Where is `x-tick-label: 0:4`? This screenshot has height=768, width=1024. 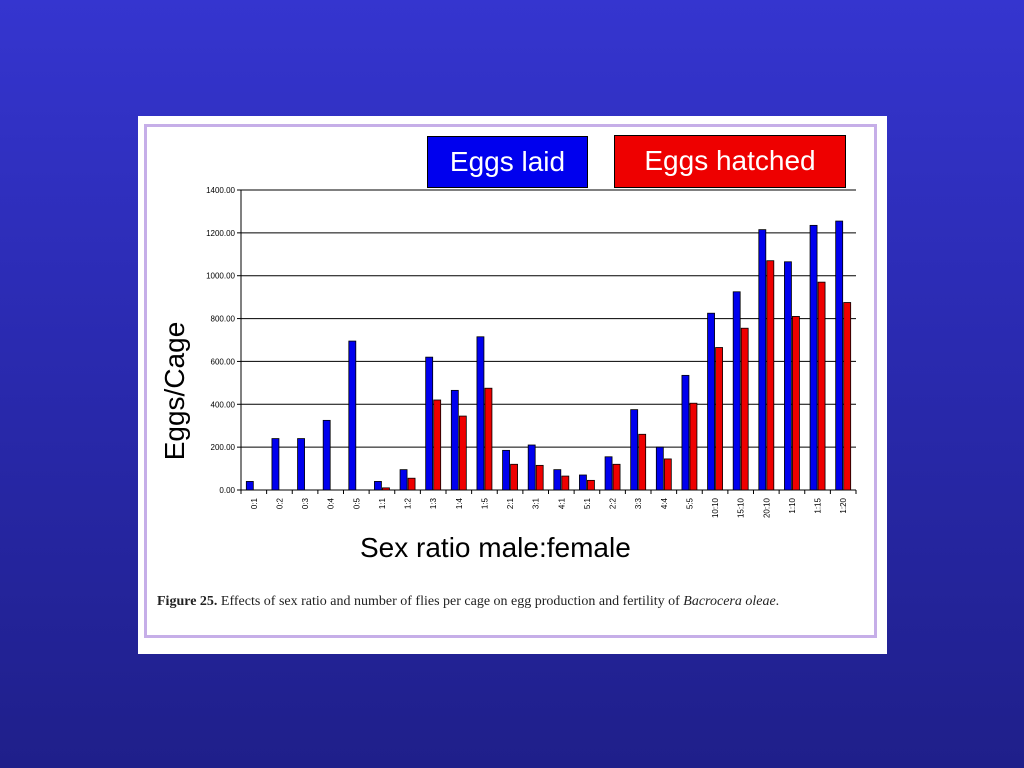 x-tick-label: 0:4 is located at coordinates (331, 503).